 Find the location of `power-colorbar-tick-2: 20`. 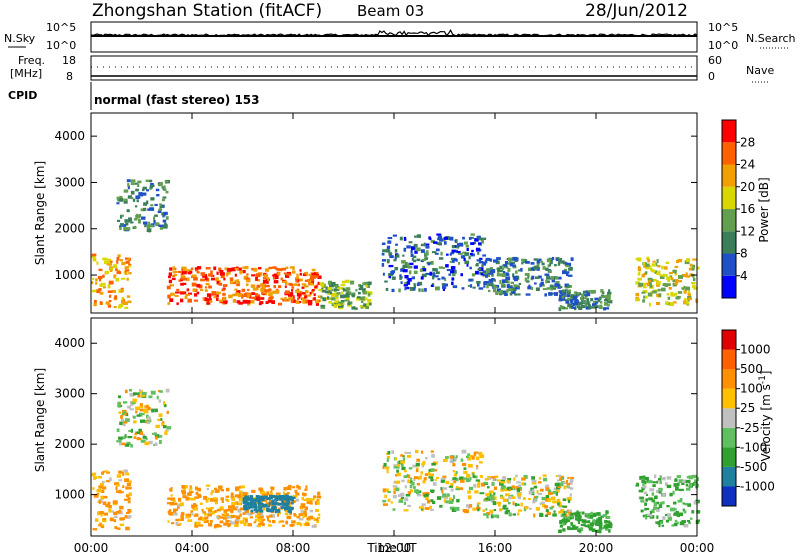

power-colorbar-tick-2: 20 is located at coordinates (747, 187).